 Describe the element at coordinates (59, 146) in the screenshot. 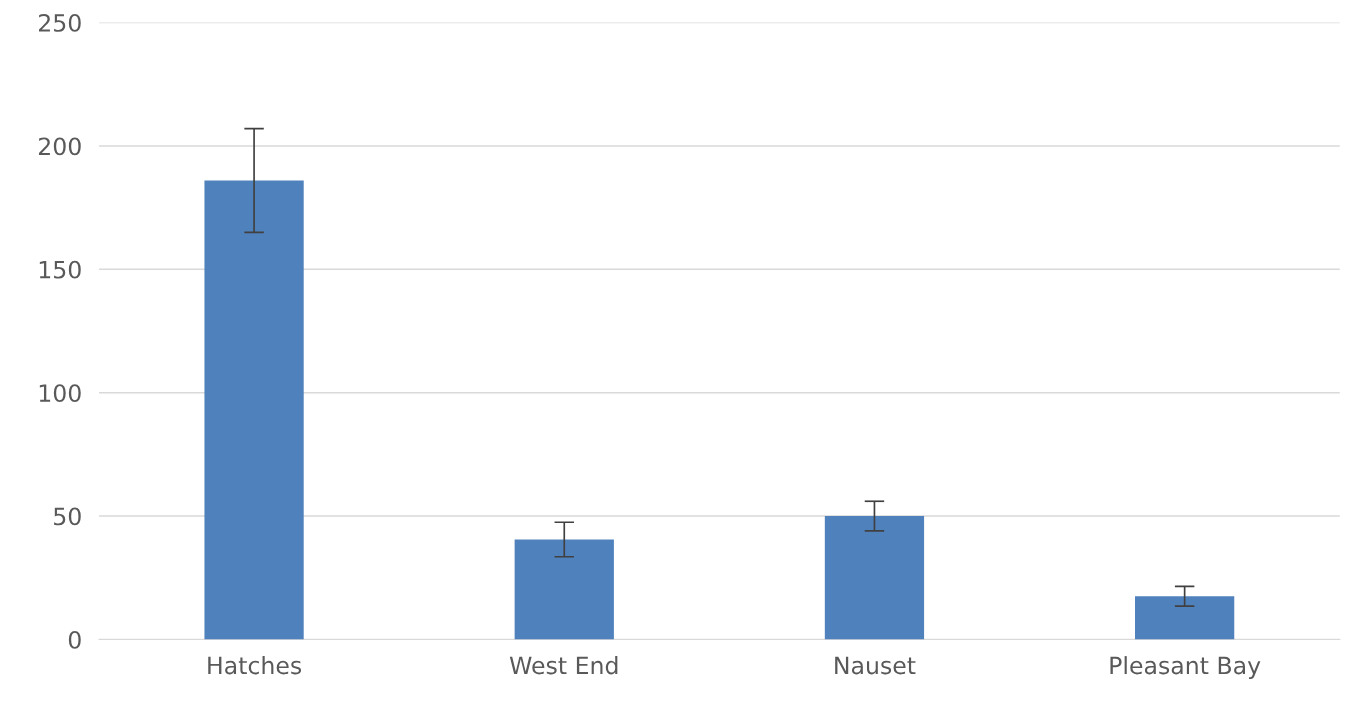

I see `y-tick-label: 200` at that location.